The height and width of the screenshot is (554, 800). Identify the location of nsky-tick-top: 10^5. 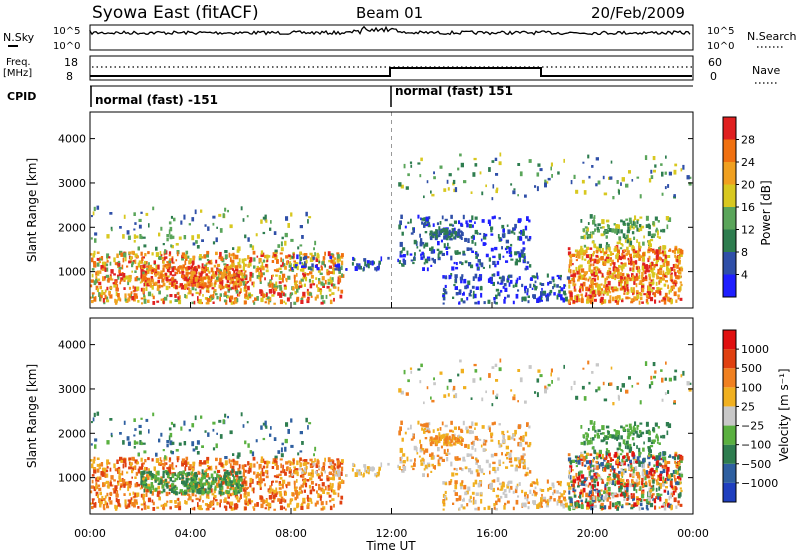
(66, 31).